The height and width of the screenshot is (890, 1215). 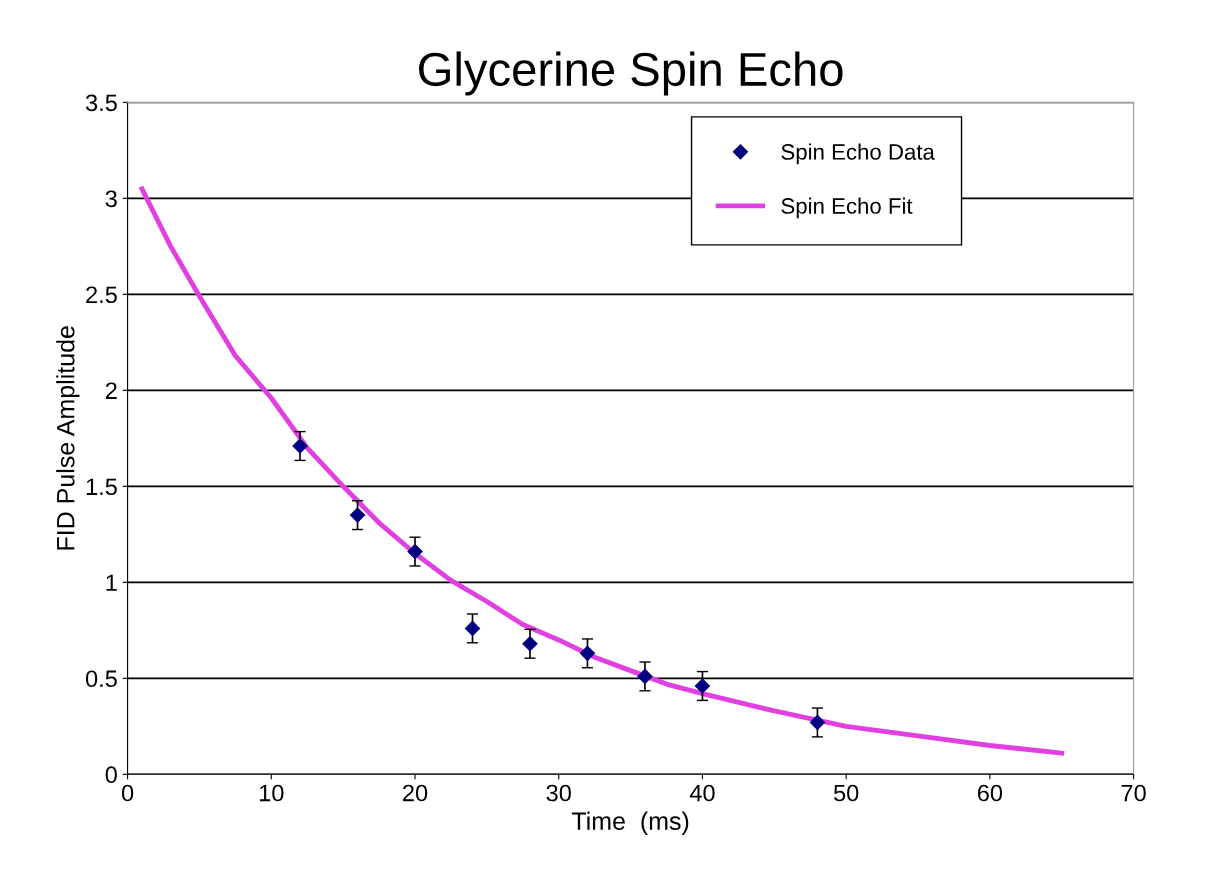 I want to click on x-tick-label: 70, so click(x=1133, y=793).